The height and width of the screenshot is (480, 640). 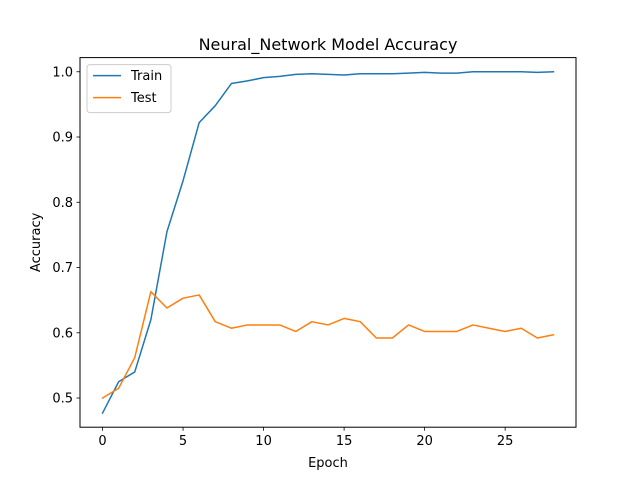 What do you see at coordinates (505, 441) in the screenshot?
I see `x-tick-label: 25` at bounding box center [505, 441].